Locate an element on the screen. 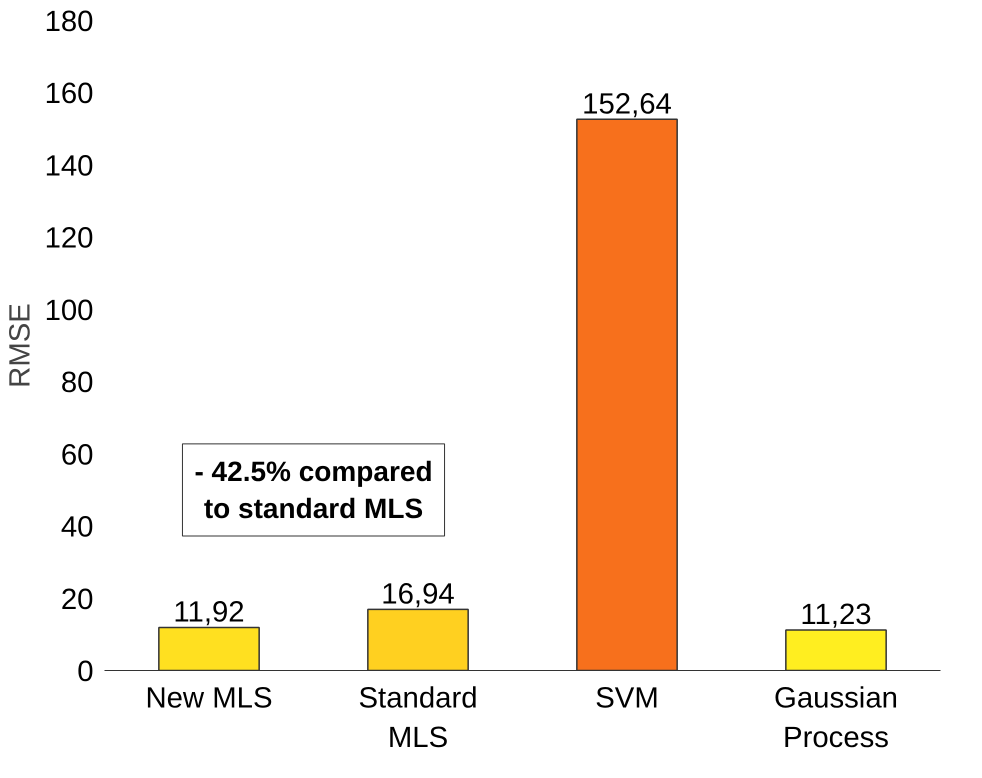 This screenshot has width=982, height=778. data-label: 11,23 is located at coordinates (836, 614).